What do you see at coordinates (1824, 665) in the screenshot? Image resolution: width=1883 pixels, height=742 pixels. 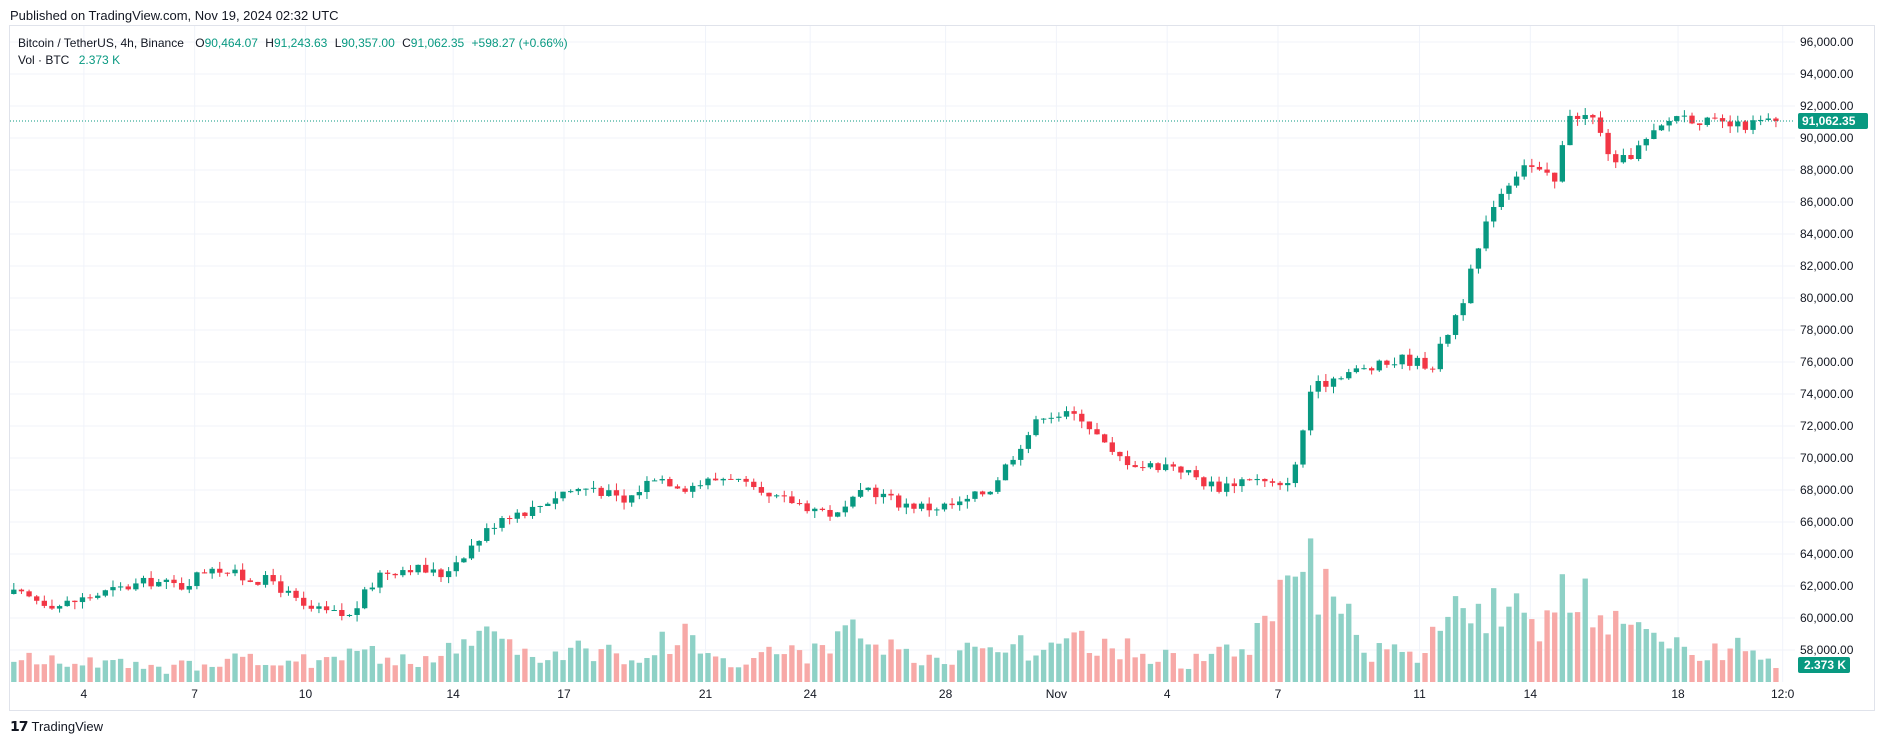 I see `volume-tag` at bounding box center [1824, 665].